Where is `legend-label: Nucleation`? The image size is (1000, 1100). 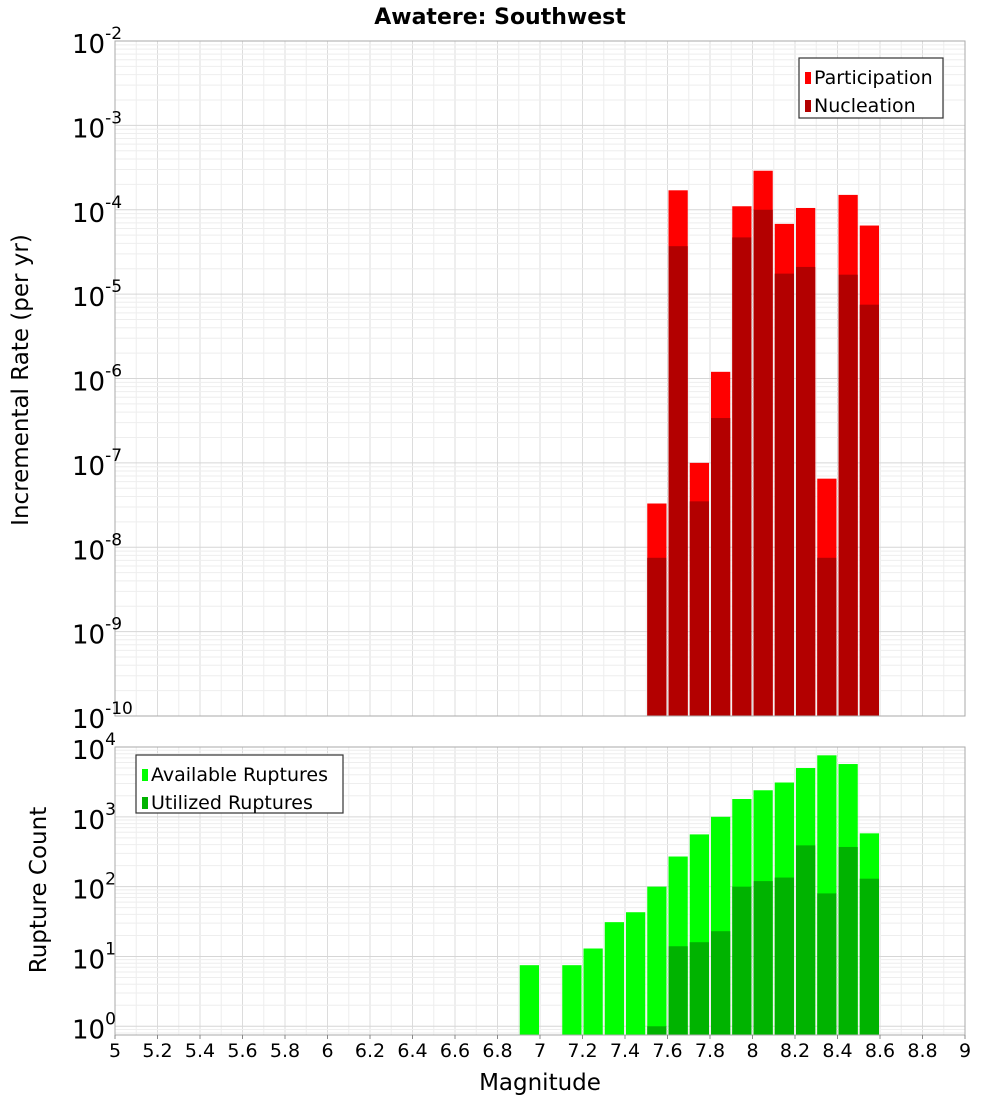 legend-label: Nucleation is located at coordinates (865, 106).